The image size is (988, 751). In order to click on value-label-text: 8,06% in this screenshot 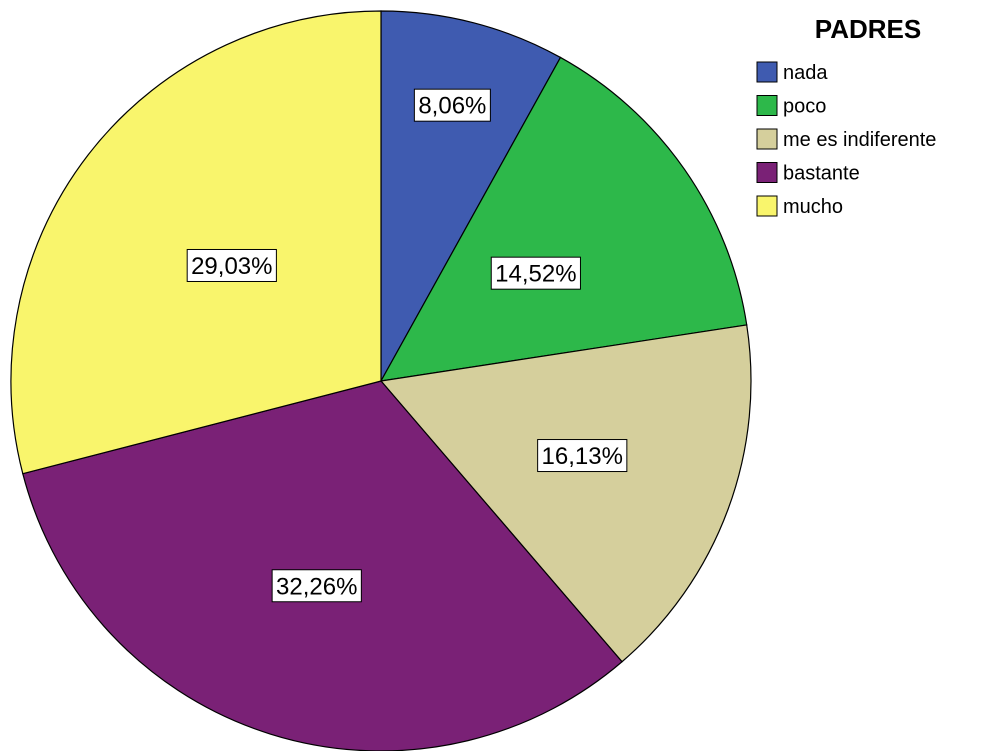, I will do `click(452, 106)`.